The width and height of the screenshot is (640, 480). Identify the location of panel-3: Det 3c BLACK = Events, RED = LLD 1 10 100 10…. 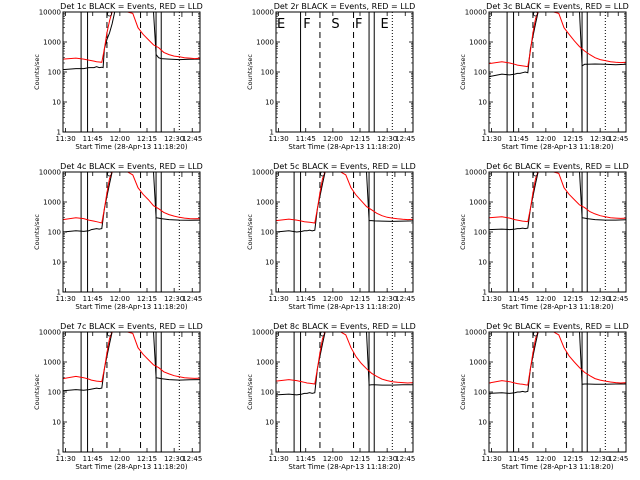
(544, 76).